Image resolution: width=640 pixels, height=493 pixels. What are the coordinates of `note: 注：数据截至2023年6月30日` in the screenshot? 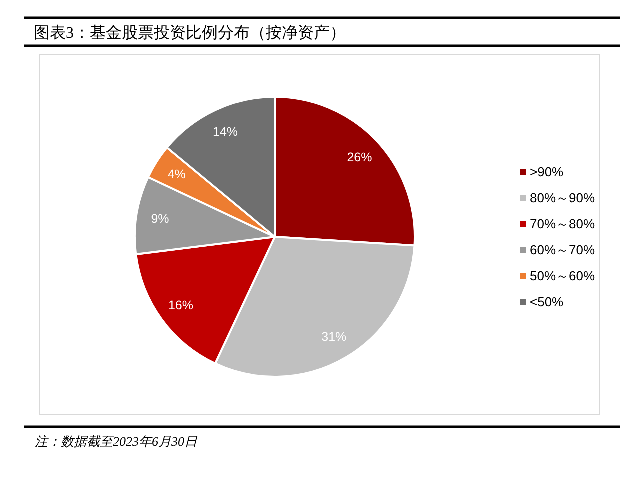 It's located at (116, 441).